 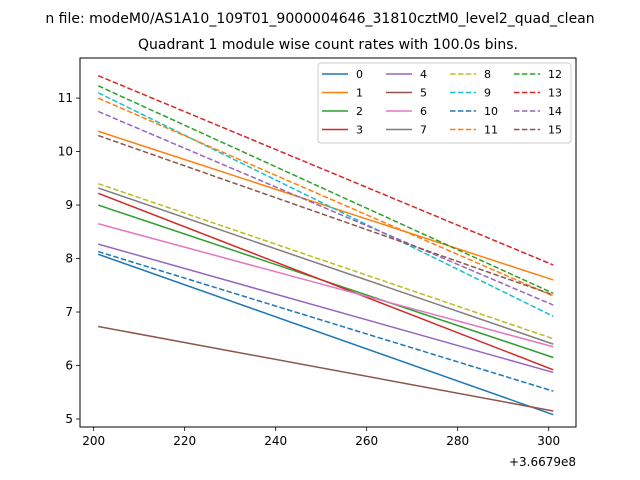 What do you see at coordinates (184, 441) in the screenshot?
I see `x-tick-label: 220` at bounding box center [184, 441].